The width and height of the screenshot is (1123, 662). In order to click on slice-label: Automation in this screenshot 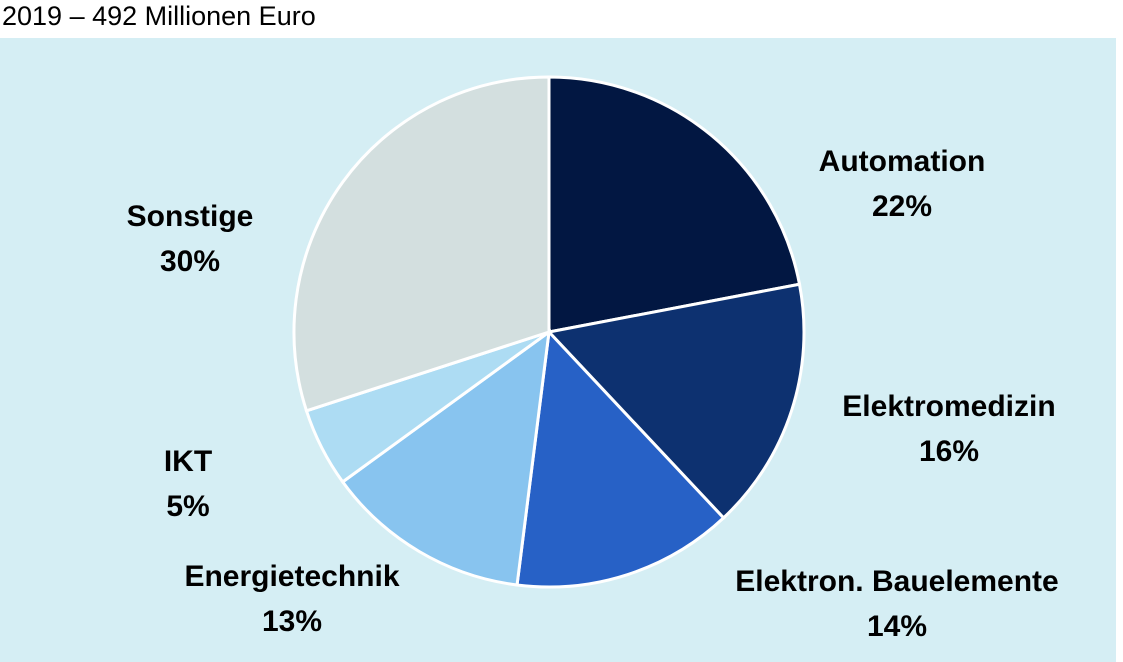, I will do `click(902, 161)`.